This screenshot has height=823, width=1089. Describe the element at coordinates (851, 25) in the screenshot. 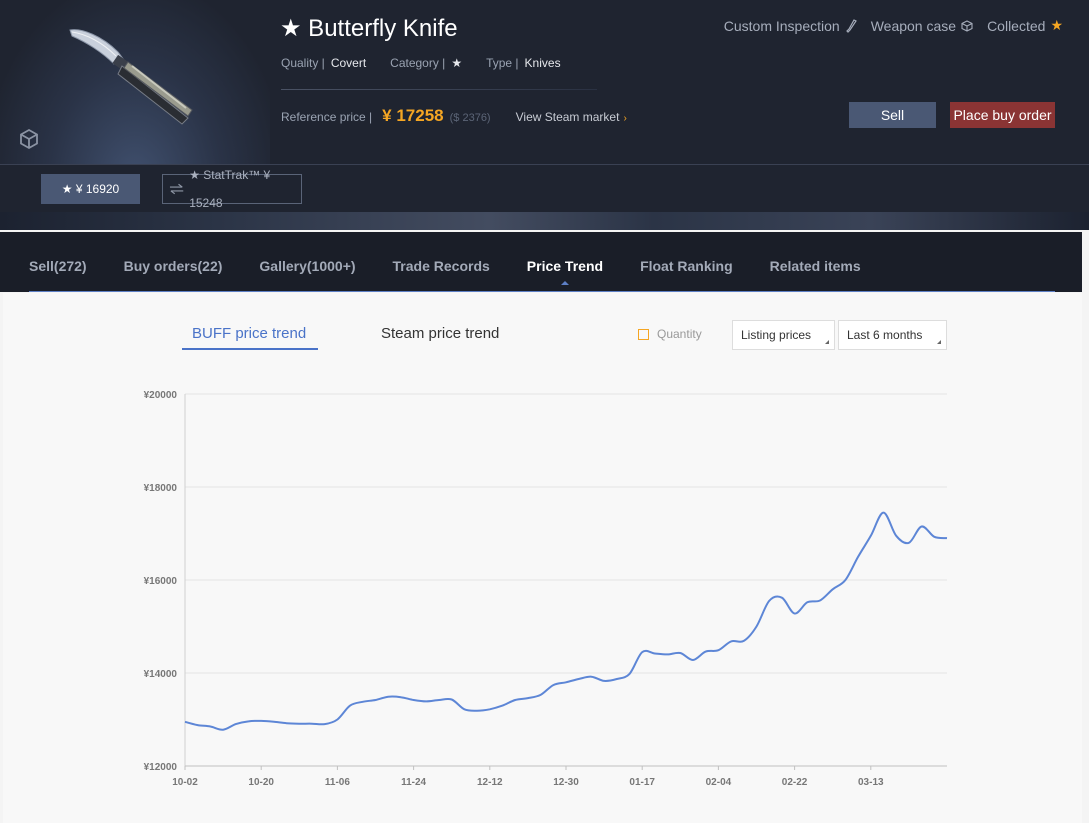

I see `knife-icon` at that location.